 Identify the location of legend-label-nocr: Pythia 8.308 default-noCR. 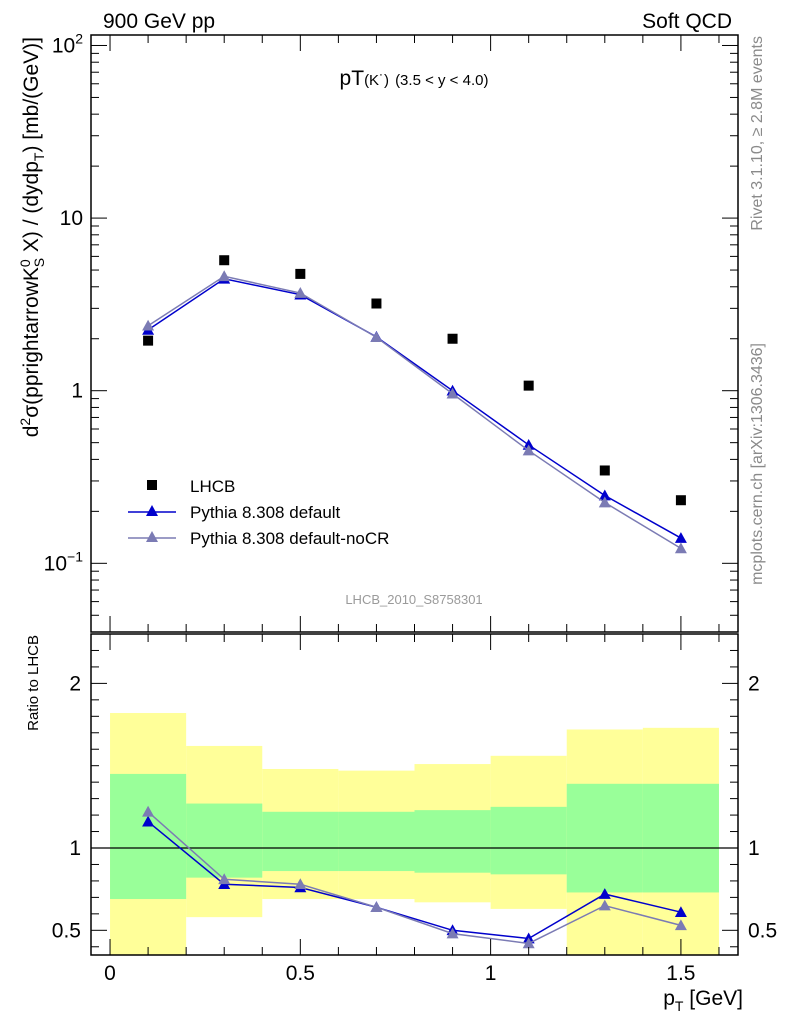
(289, 538).